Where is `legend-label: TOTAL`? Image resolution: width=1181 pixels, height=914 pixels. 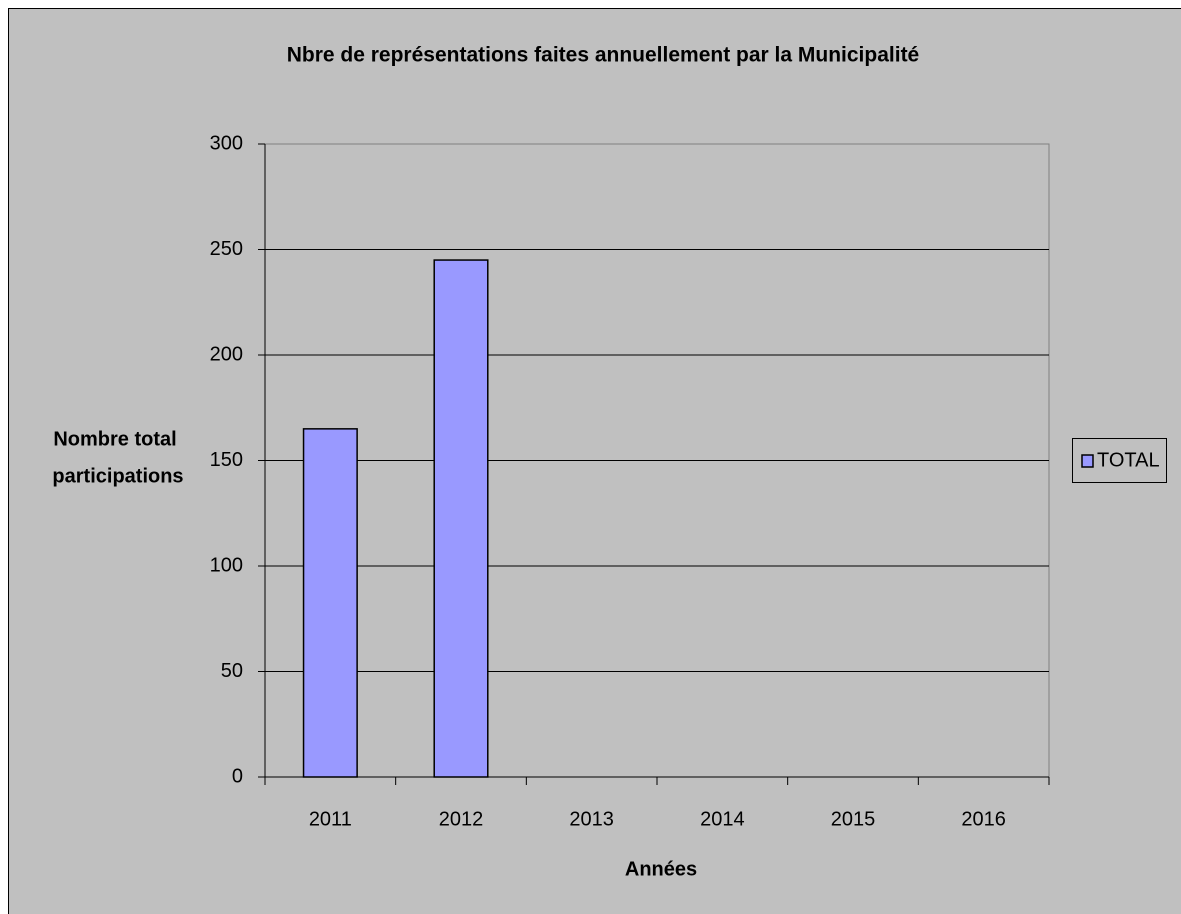
legend-label: TOTAL is located at coordinates (1128, 460).